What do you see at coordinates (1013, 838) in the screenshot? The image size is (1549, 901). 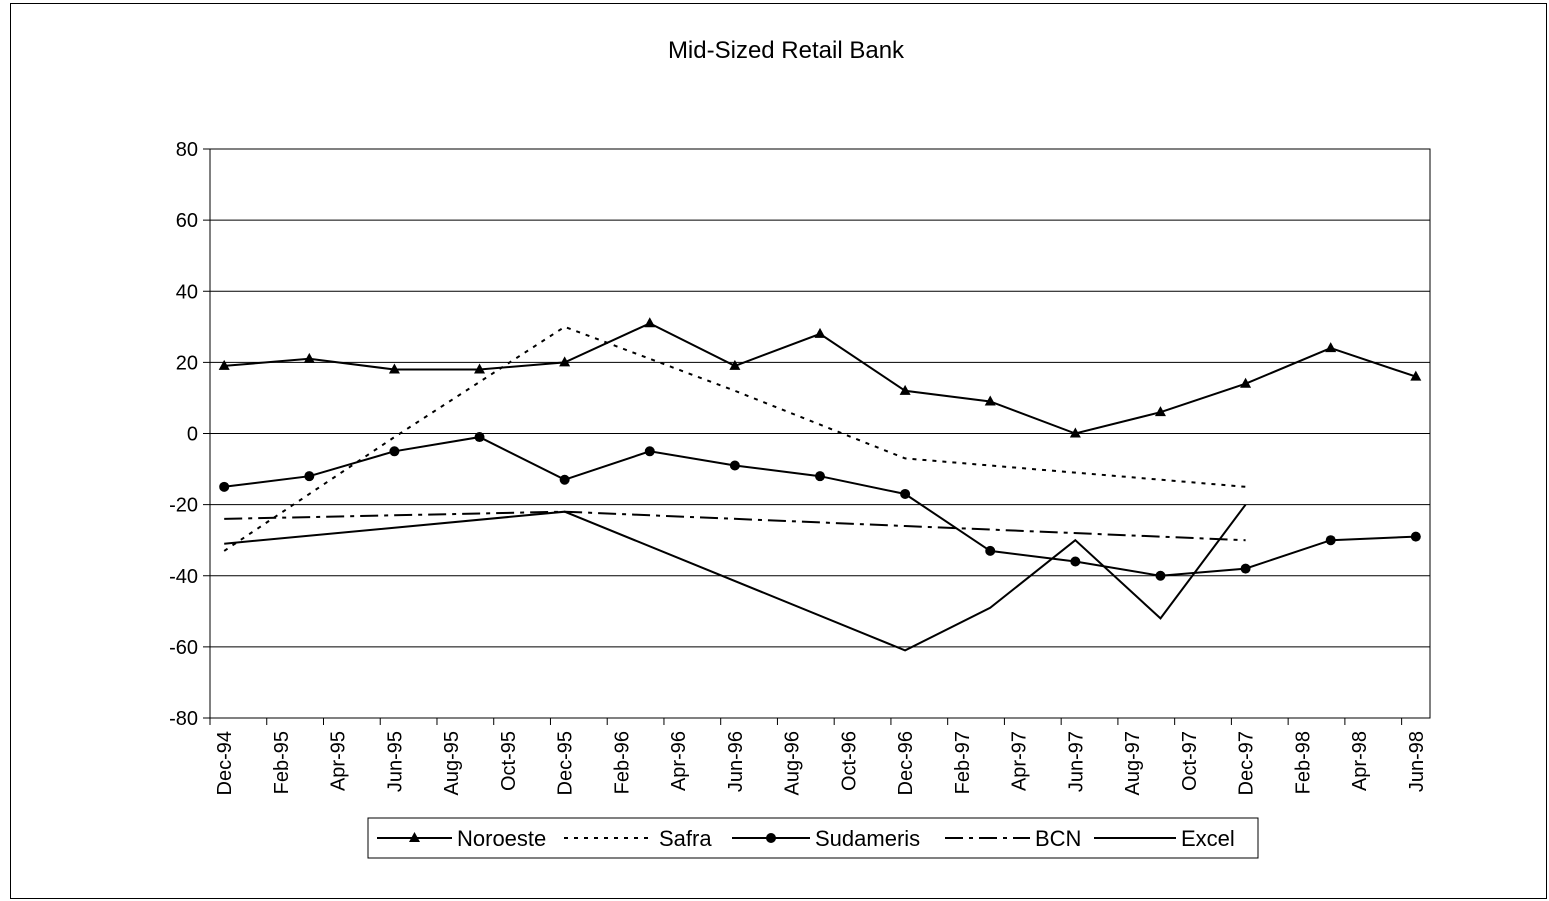 I see `legend-item-bcn: BCN` at bounding box center [1013, 838].